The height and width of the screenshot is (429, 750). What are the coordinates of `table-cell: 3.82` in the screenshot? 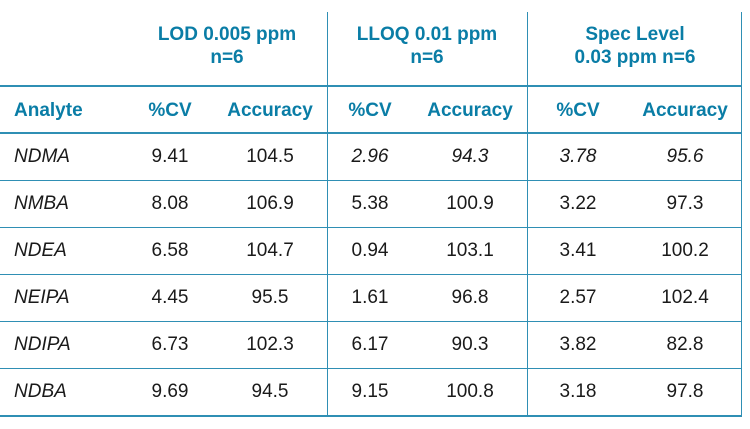 It's located at (578, 344).